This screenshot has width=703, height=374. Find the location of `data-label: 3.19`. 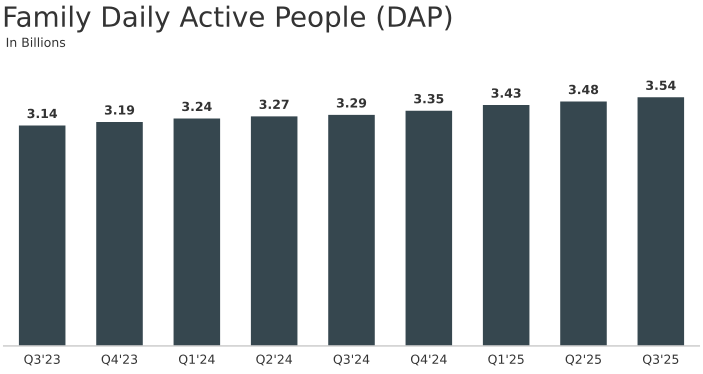

data-label: 3.19 is located at coordinates (119, 110).